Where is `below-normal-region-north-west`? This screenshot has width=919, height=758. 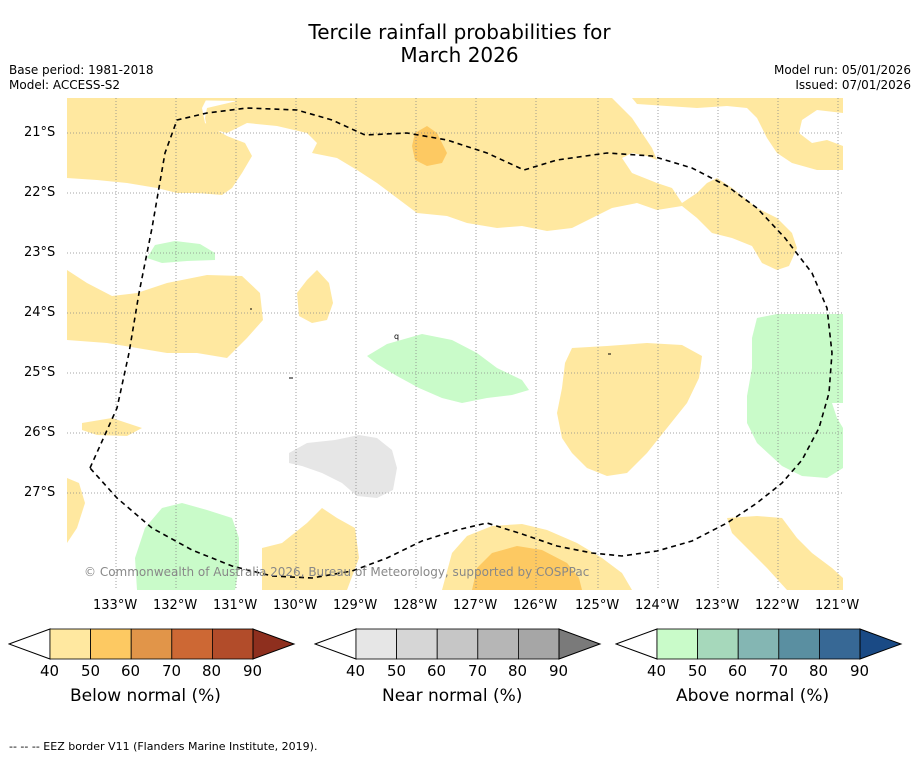 below-normal-region-north-west is located at coordinates (159, 146).